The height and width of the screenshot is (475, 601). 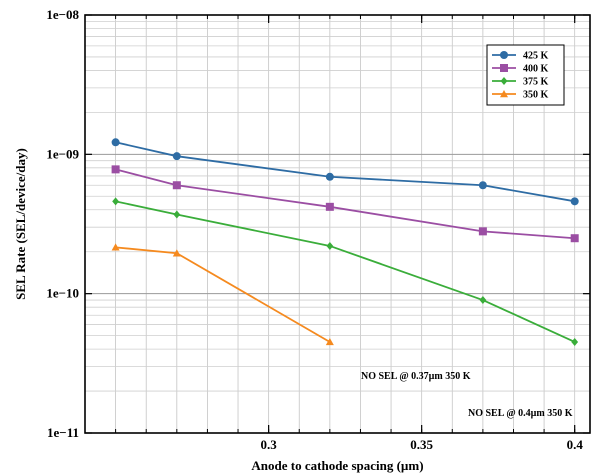 I want to click on y-axis-label: SEL Rate (SEL/device/day), so click(x=20, y=224).